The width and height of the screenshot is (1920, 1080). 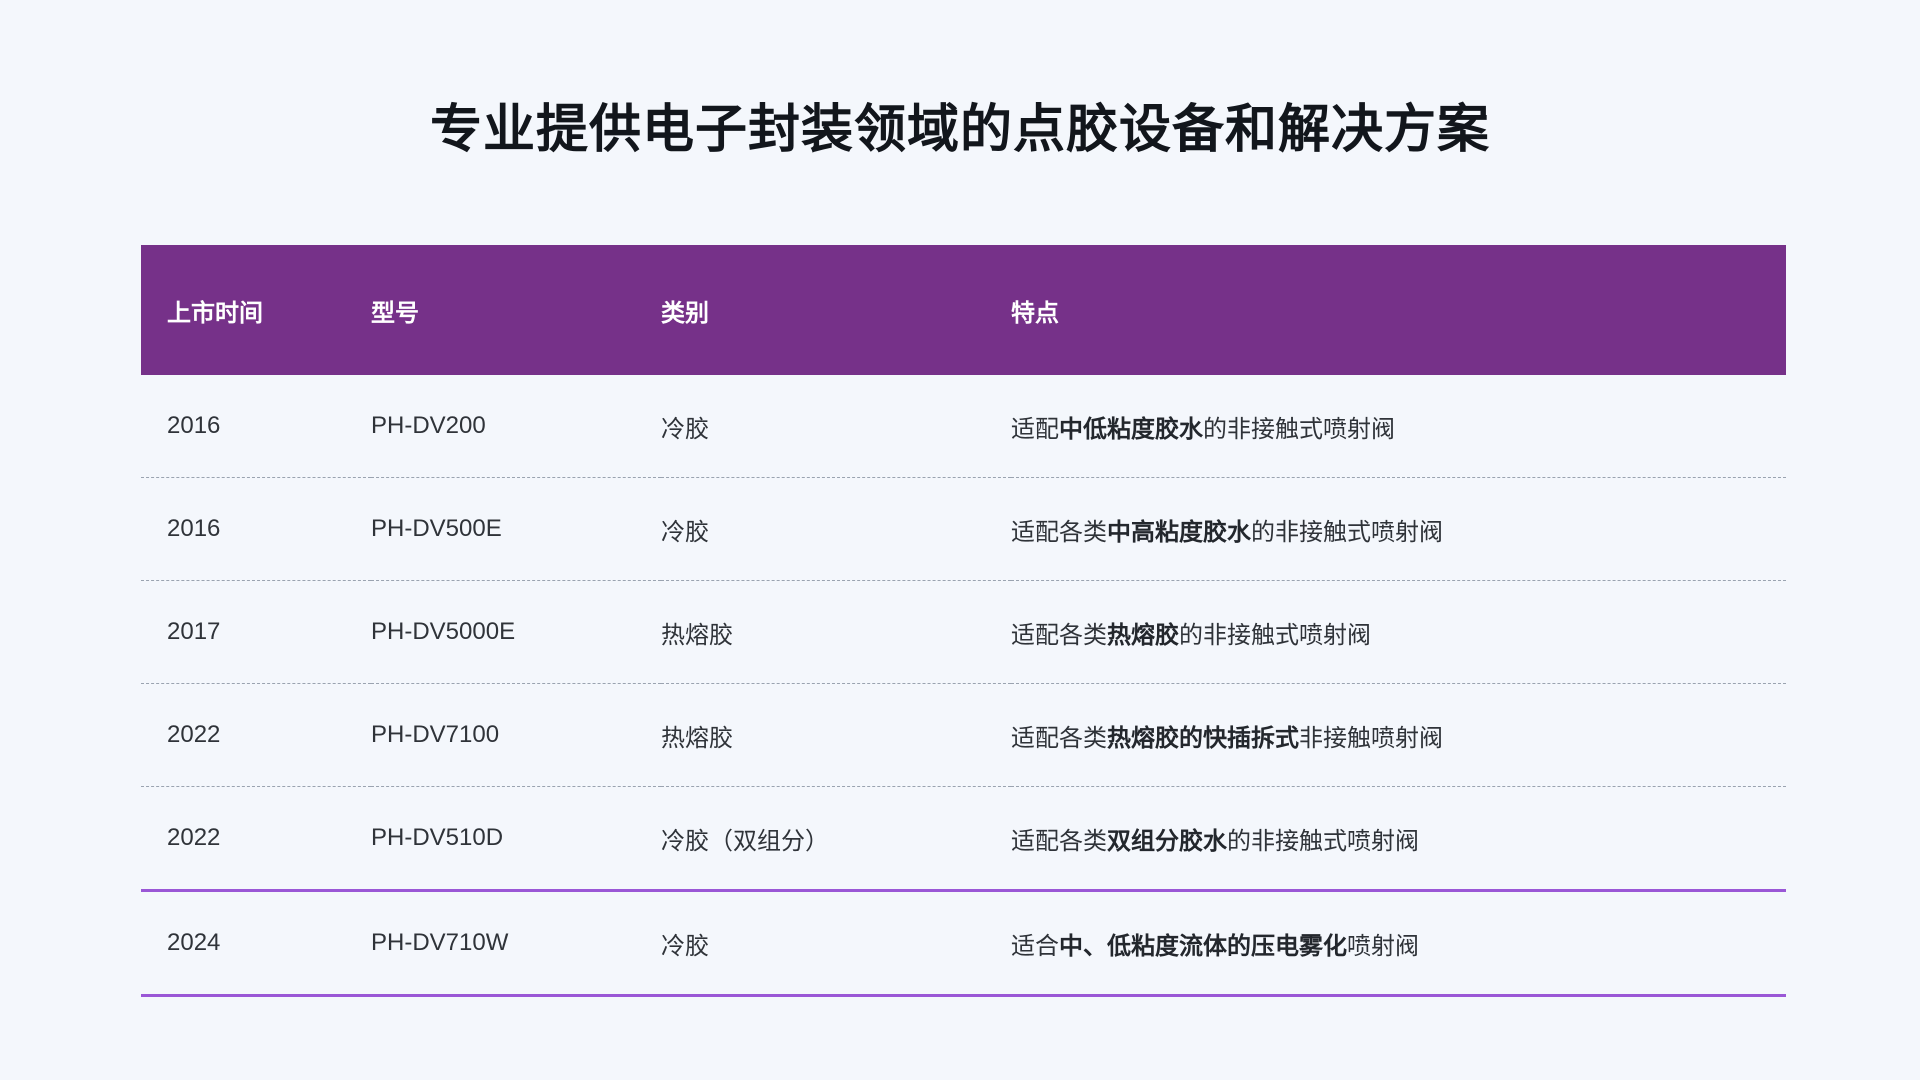 I want to click on table-row: 2022 PH-DV7100 热熔胶 适配各类热熔胶的快插拆式非接触喷射阀, so click(x=963, y=735).